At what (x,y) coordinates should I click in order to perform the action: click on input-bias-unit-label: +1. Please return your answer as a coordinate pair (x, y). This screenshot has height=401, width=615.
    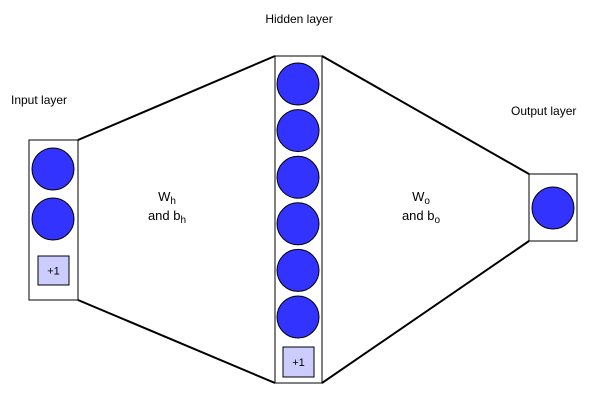
    Looking at the image, I should click on (53, 272).